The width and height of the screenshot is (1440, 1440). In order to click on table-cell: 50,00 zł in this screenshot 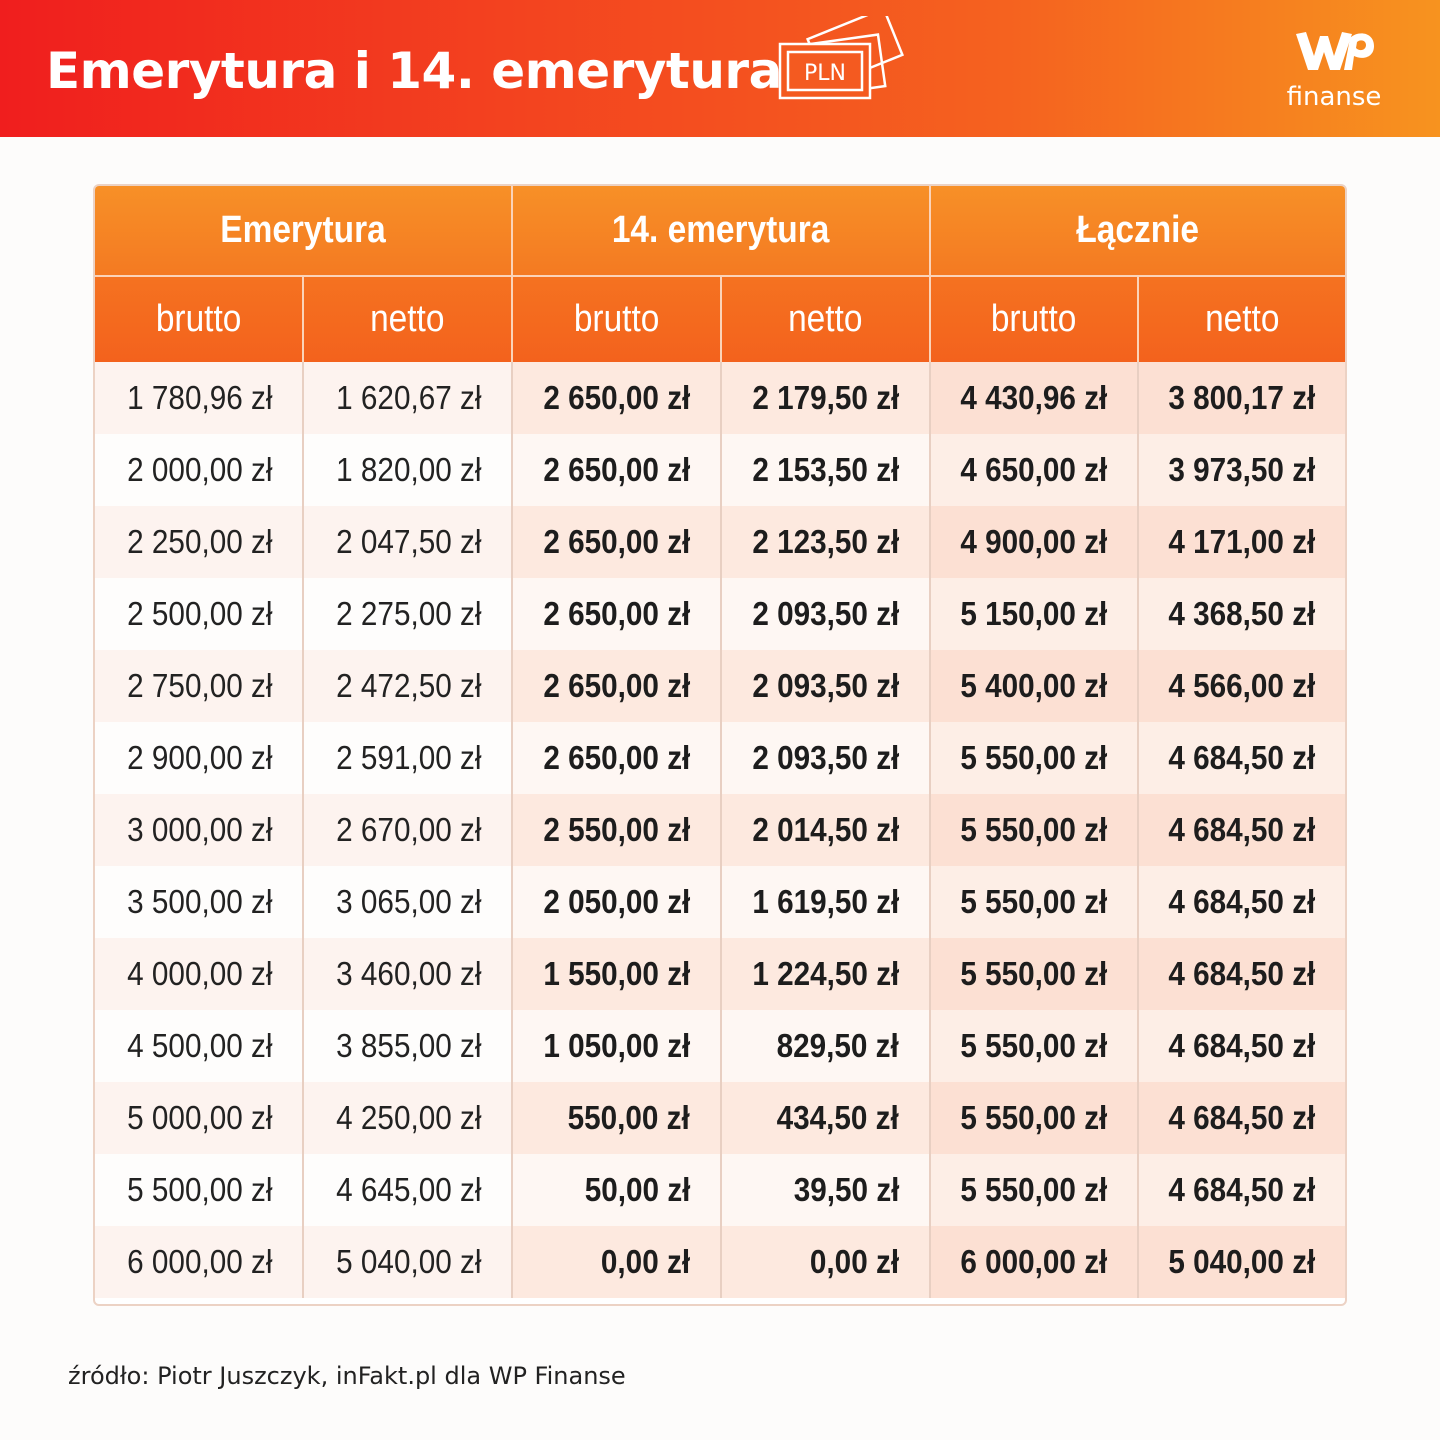, I will do `click(617, 1190)`.